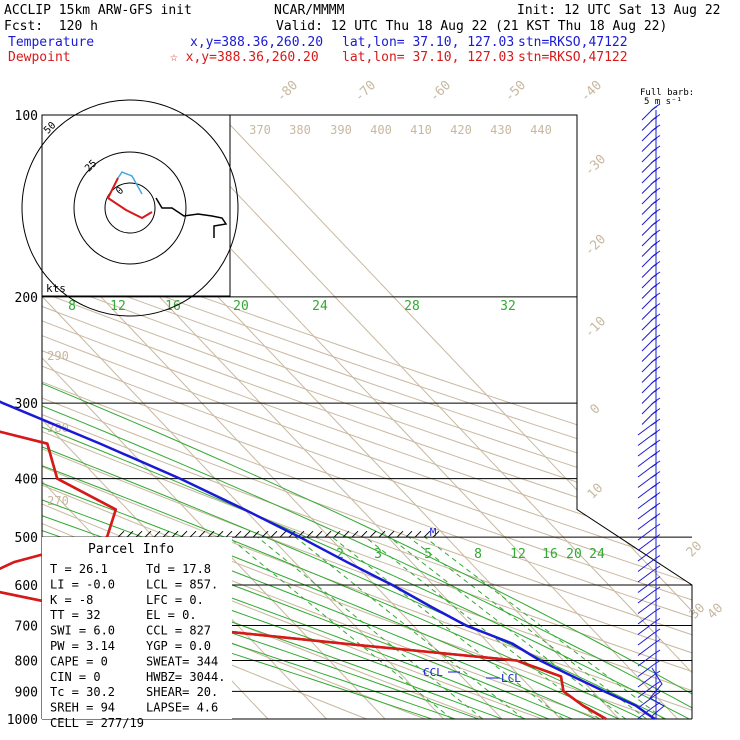 The height and width of the screenshot is (740, 740). Describe the element at coordinates (178, 569) in the screenshot. I see `parcel-info-right: Td = 17.8` at that location.